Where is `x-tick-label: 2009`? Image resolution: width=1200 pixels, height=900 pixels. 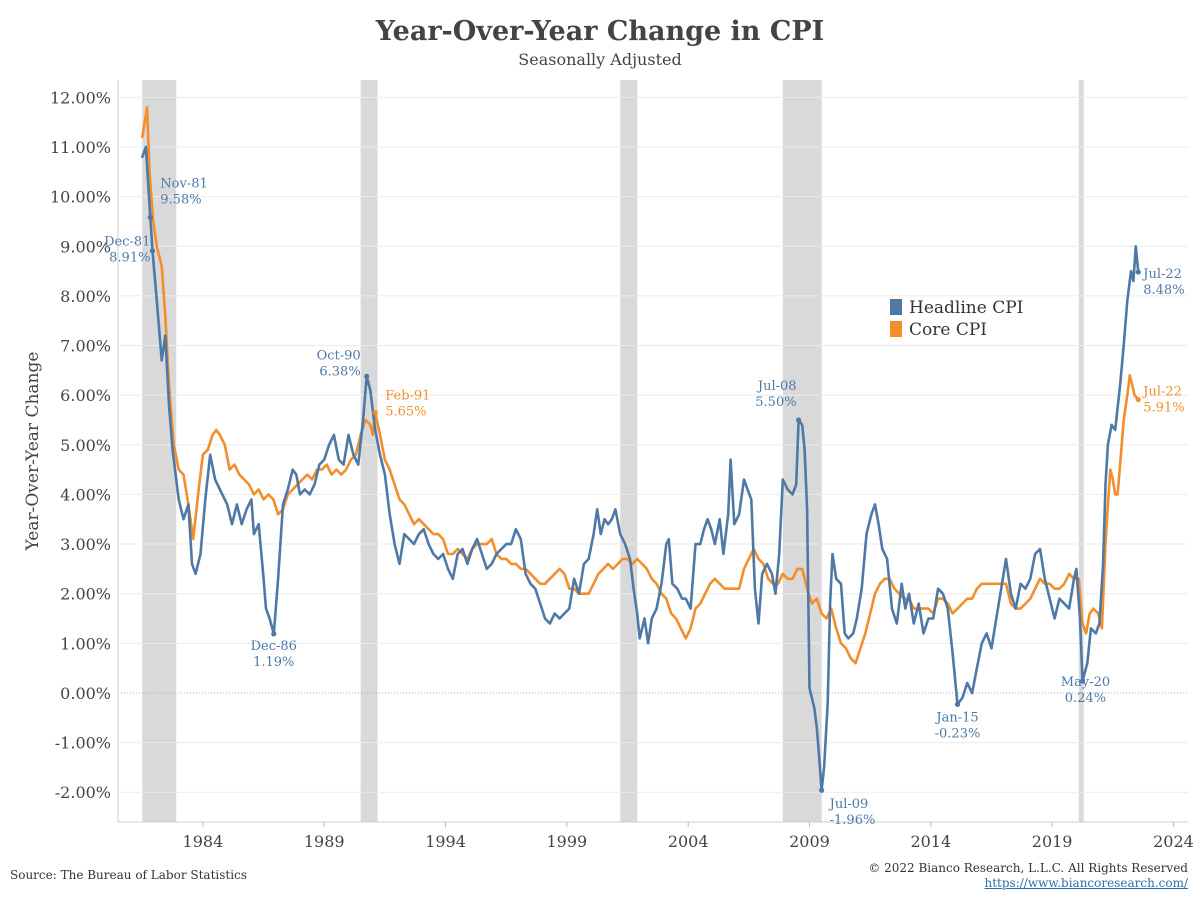
x-tick-label: 2009 is located at coordinates (809, 841).